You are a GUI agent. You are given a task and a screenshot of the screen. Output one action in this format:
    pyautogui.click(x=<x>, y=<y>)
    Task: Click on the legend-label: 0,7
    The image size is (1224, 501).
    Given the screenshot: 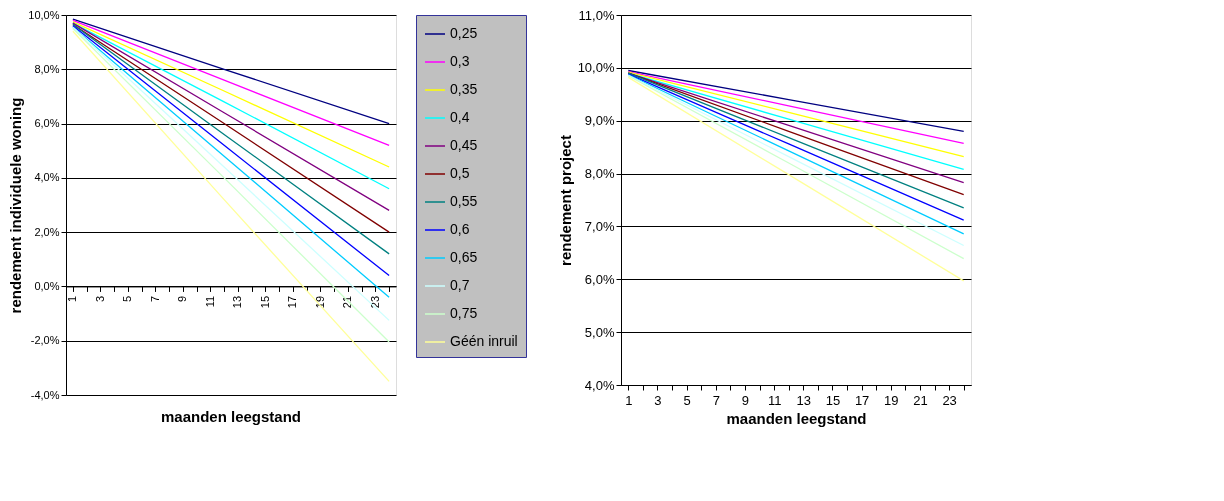 What is the action you would take?
    pyautogui.click(x=460, y=285)
    